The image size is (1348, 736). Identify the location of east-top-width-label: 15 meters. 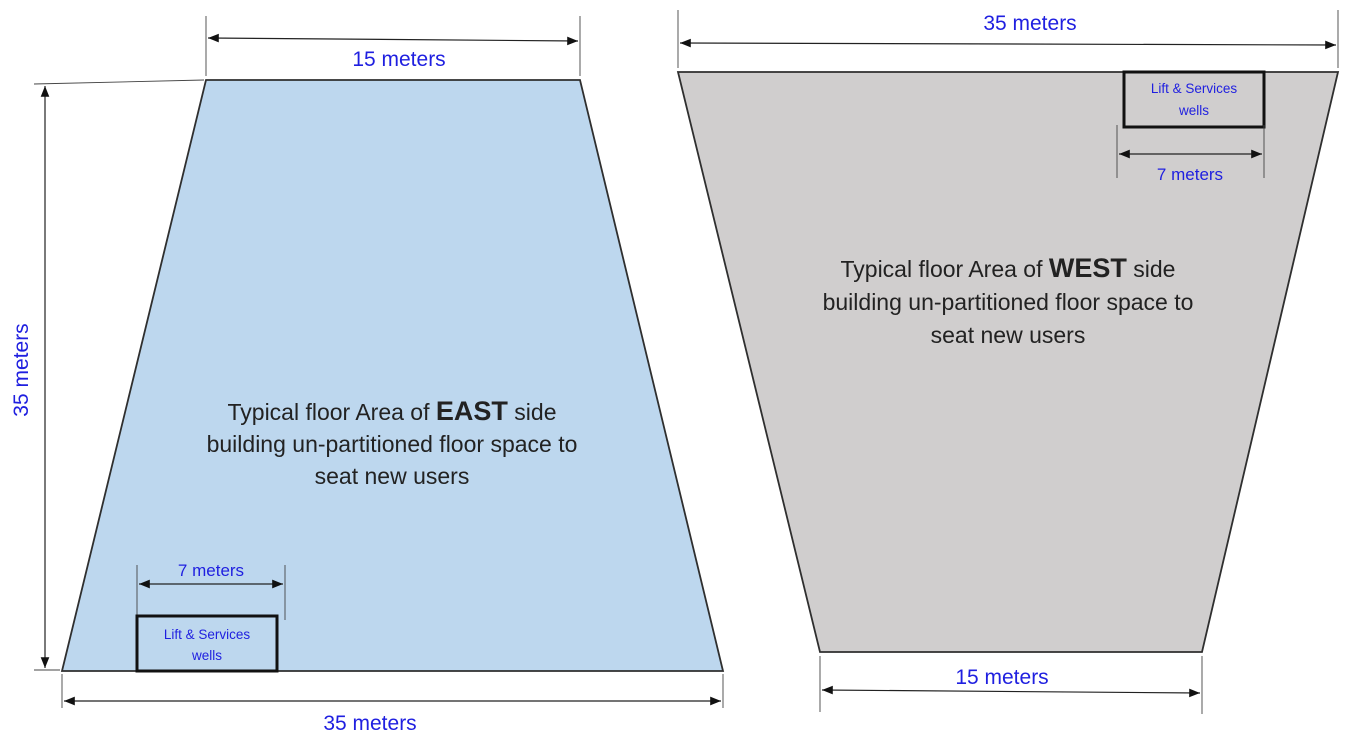
(398, 59).